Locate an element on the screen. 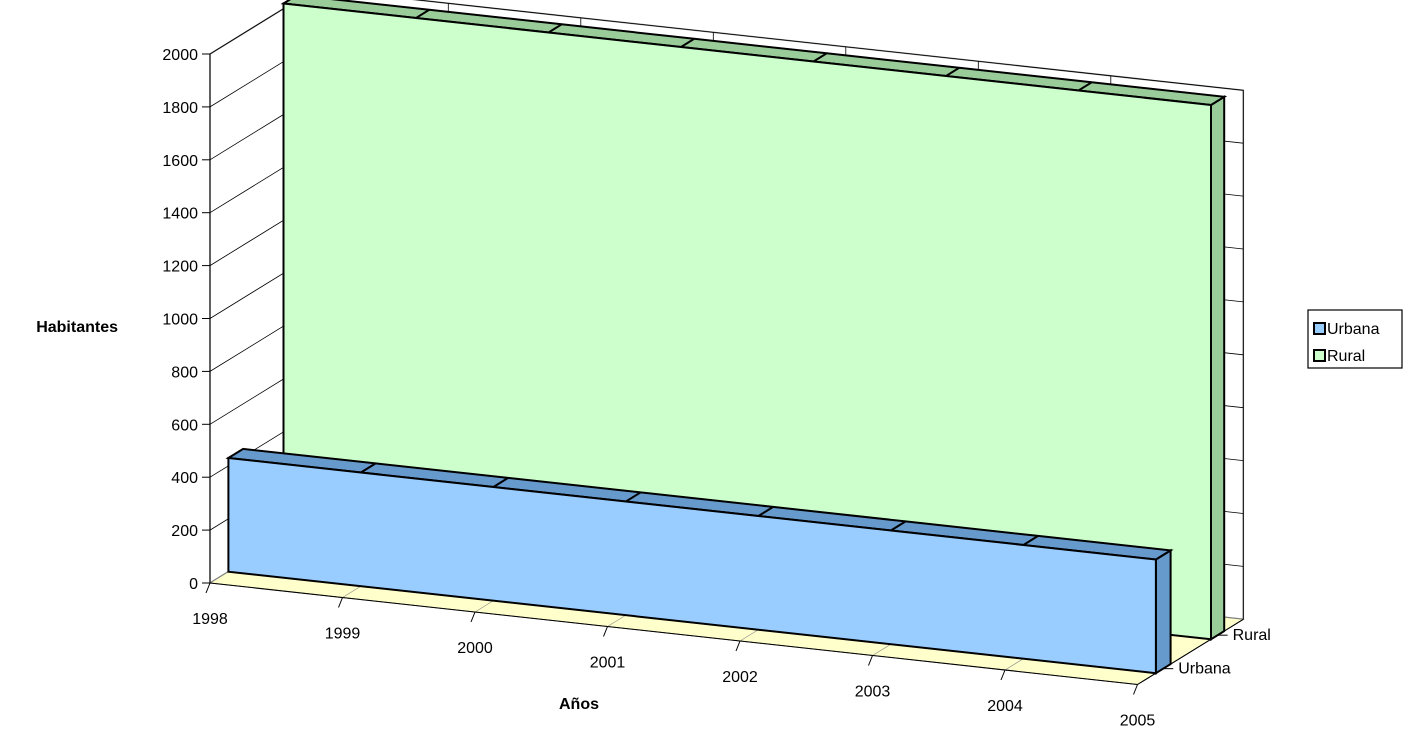 The height and width of the screenshot is (754, 1403). y-tick-label: 1000 is located at coordinates (180, 320).